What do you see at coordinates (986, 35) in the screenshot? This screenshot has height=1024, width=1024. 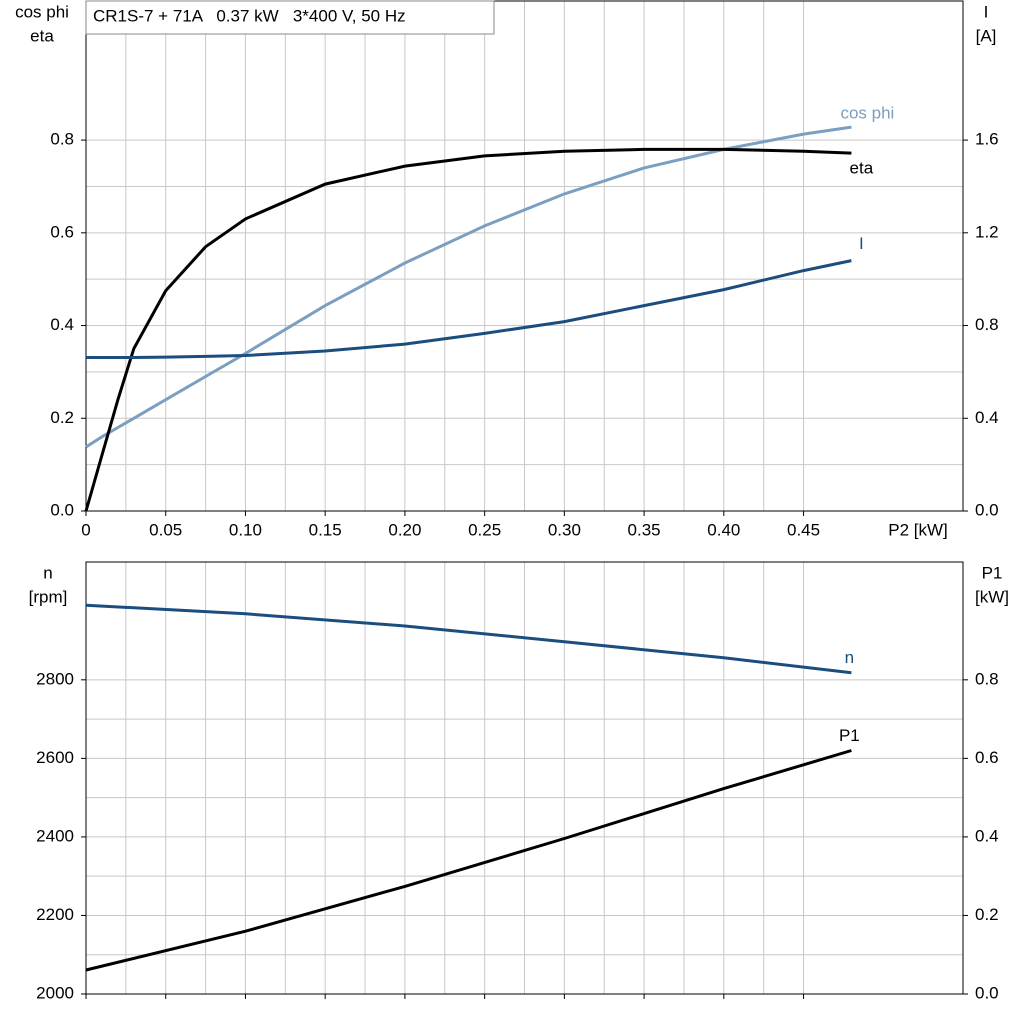 I see `y2-axis-label: [A]` at bounding box center [986, 35].